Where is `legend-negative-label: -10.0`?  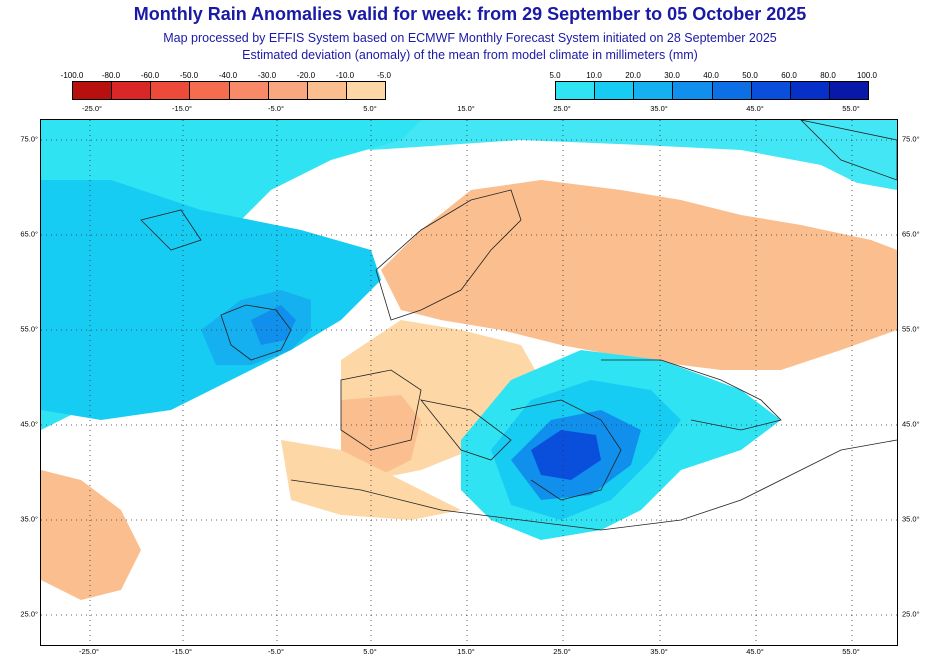 legend-negative-label: -10.0 is located at coordinates (345, 75).